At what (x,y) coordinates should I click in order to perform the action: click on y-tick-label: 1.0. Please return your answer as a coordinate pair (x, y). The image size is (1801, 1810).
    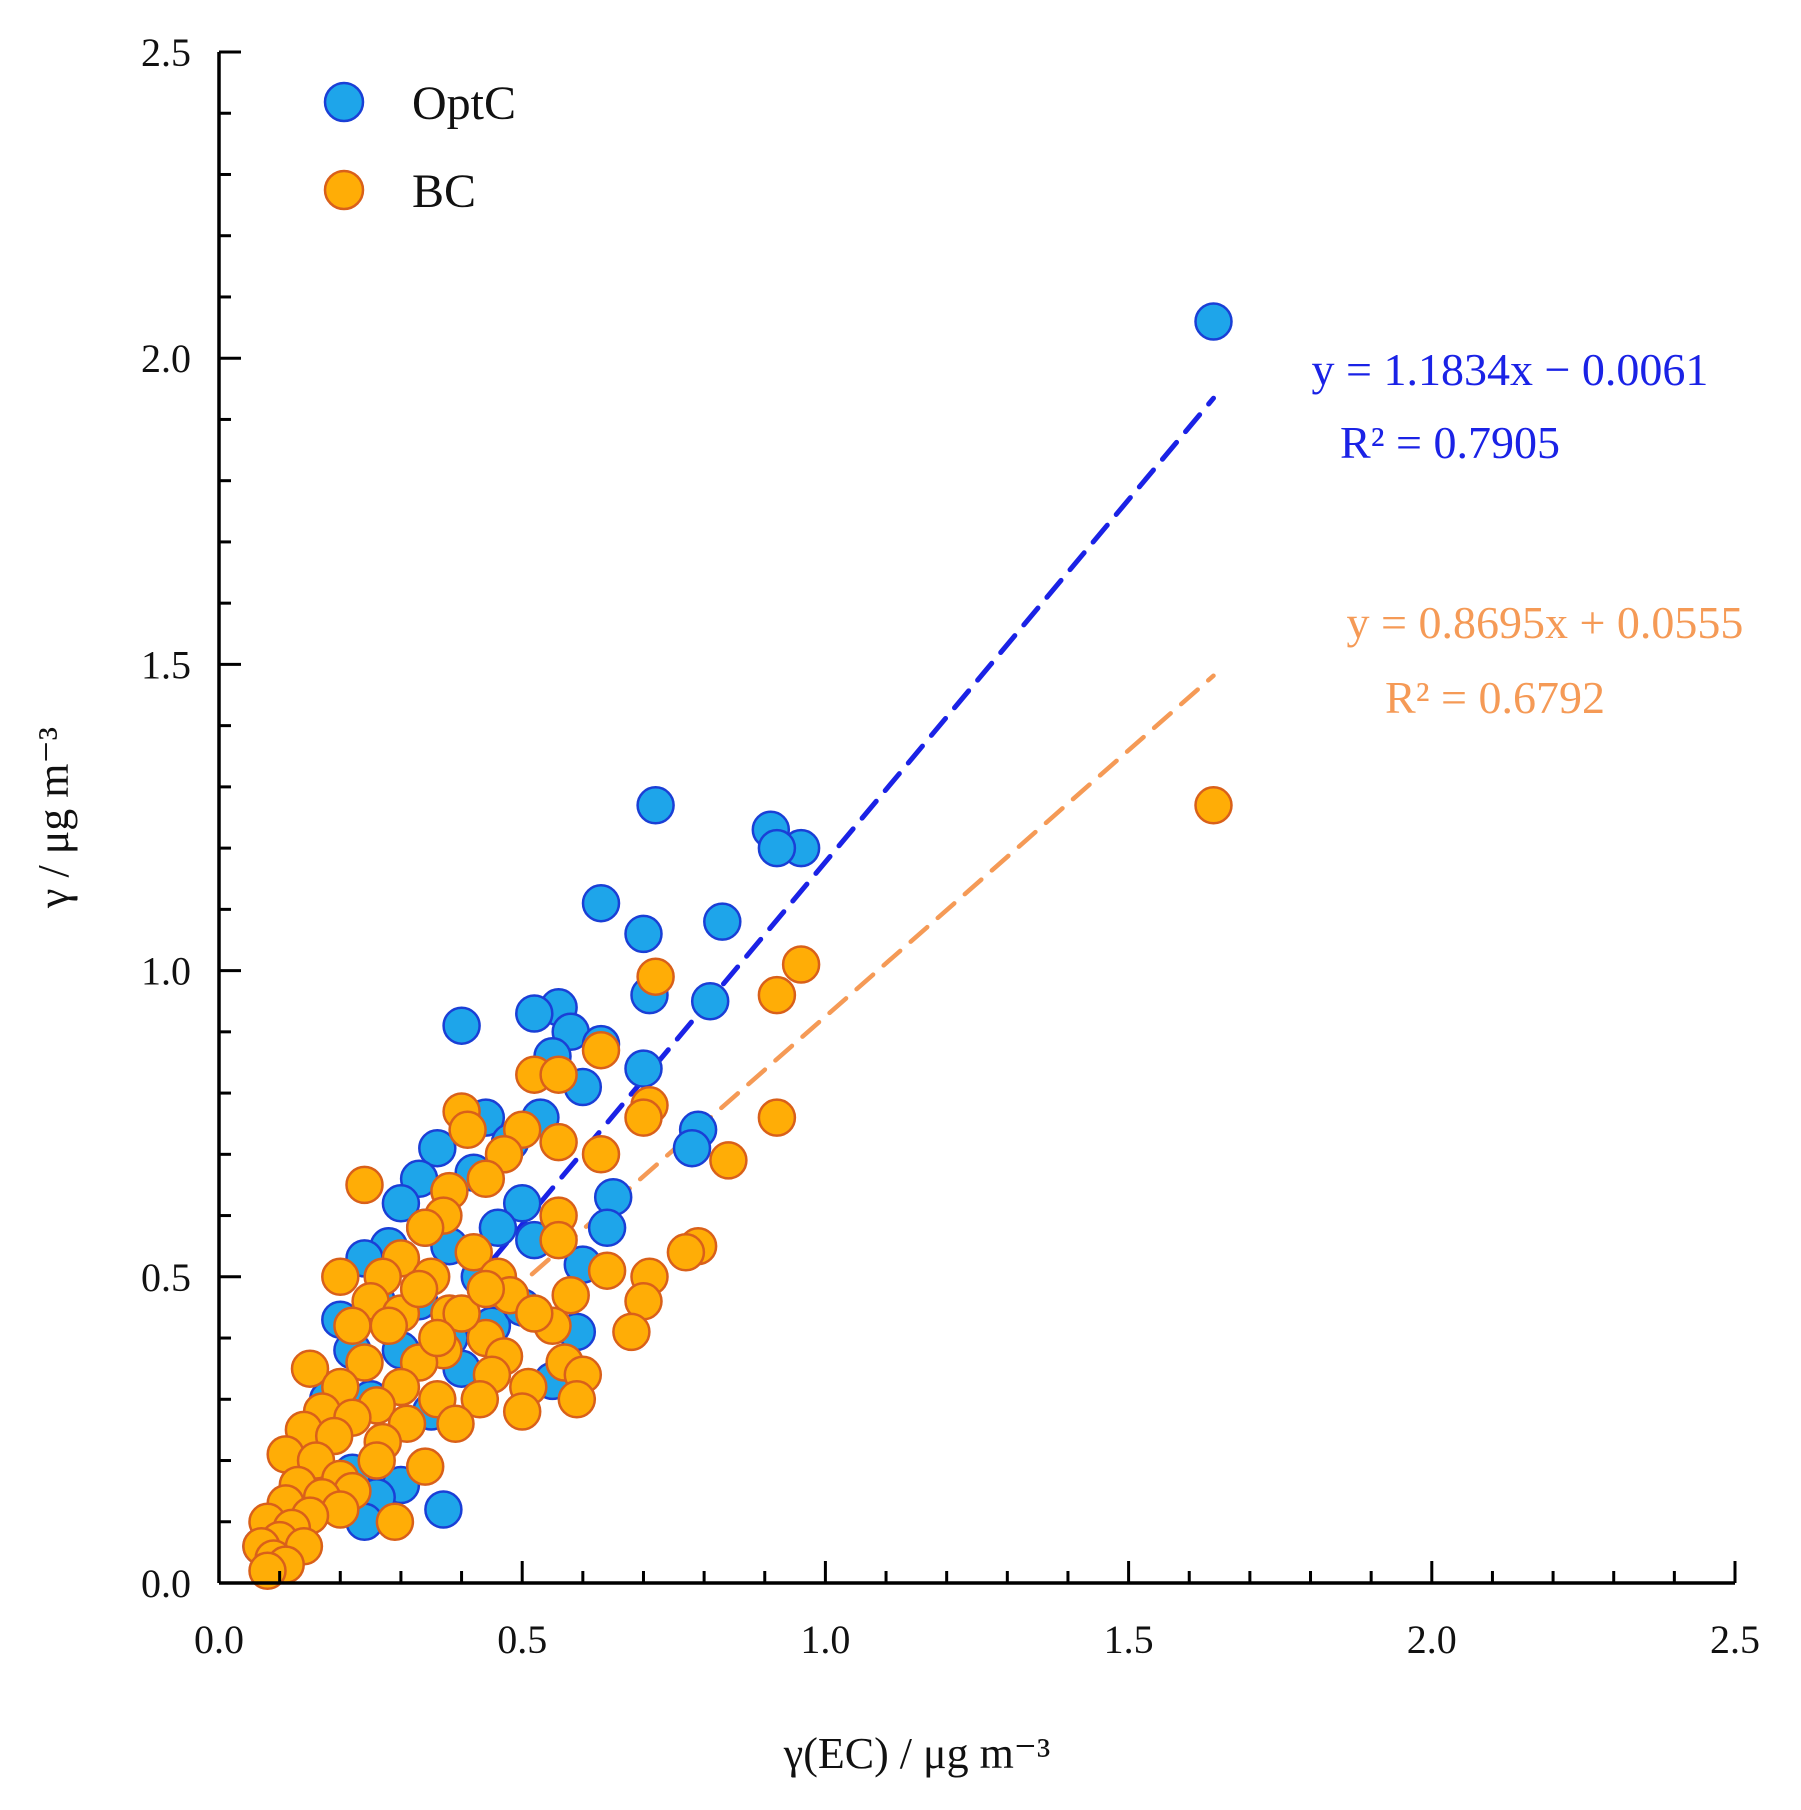
    Looking at the image, I should click on (166, 971).